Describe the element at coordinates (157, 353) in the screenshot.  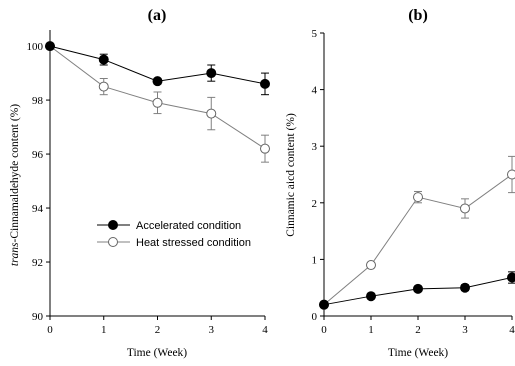
I see `panel-a-x-label: Time (Week)` at that location.